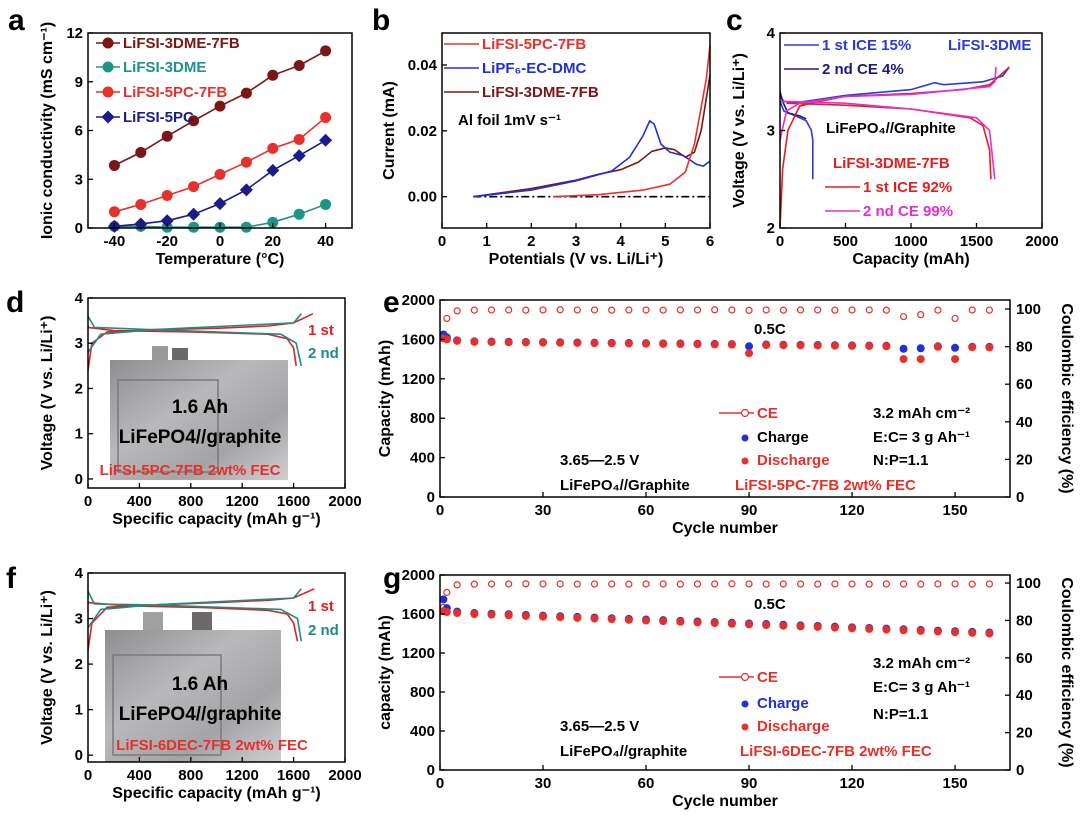  I want to click on y-axis-label: Capacity (mAh), so click(385, 398).